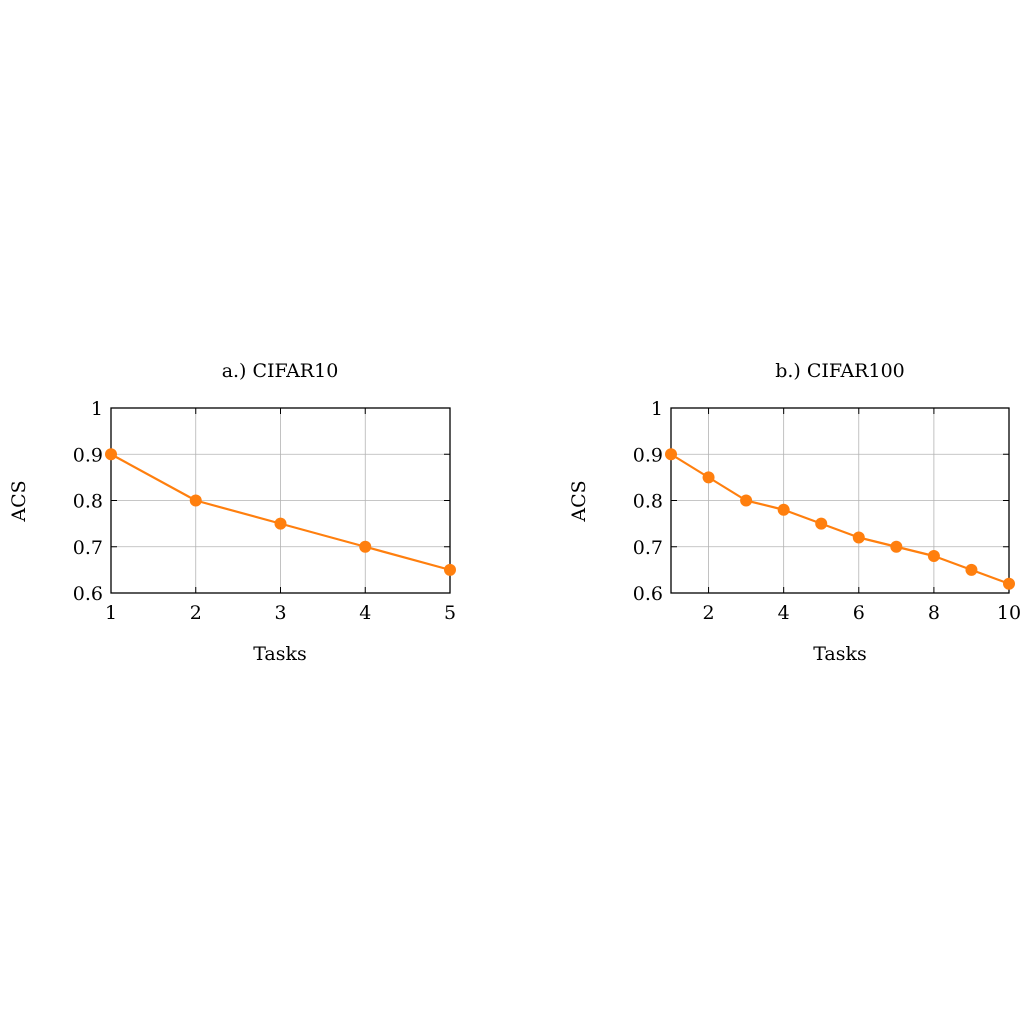 The width and height of the screenshot is (1024, 1029). I want to click on grid, so click(280, 500).